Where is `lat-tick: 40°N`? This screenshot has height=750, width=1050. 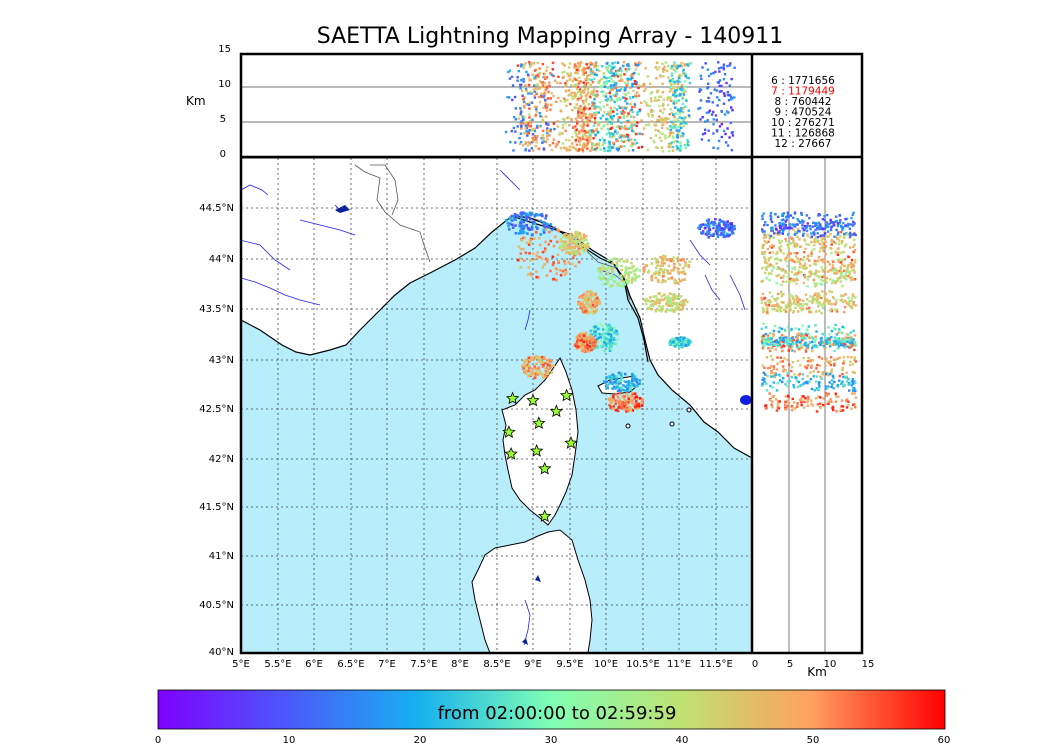
lat-tick: 40°N is located at coordinates (221, 652).